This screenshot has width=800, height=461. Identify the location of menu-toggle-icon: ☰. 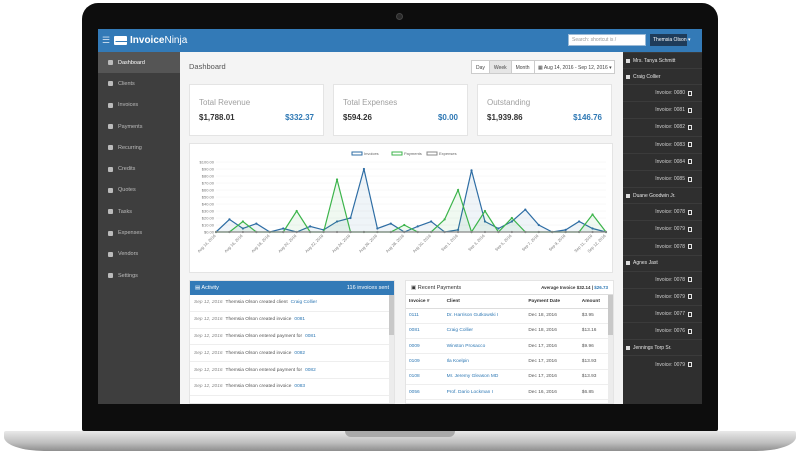
(106, 40).